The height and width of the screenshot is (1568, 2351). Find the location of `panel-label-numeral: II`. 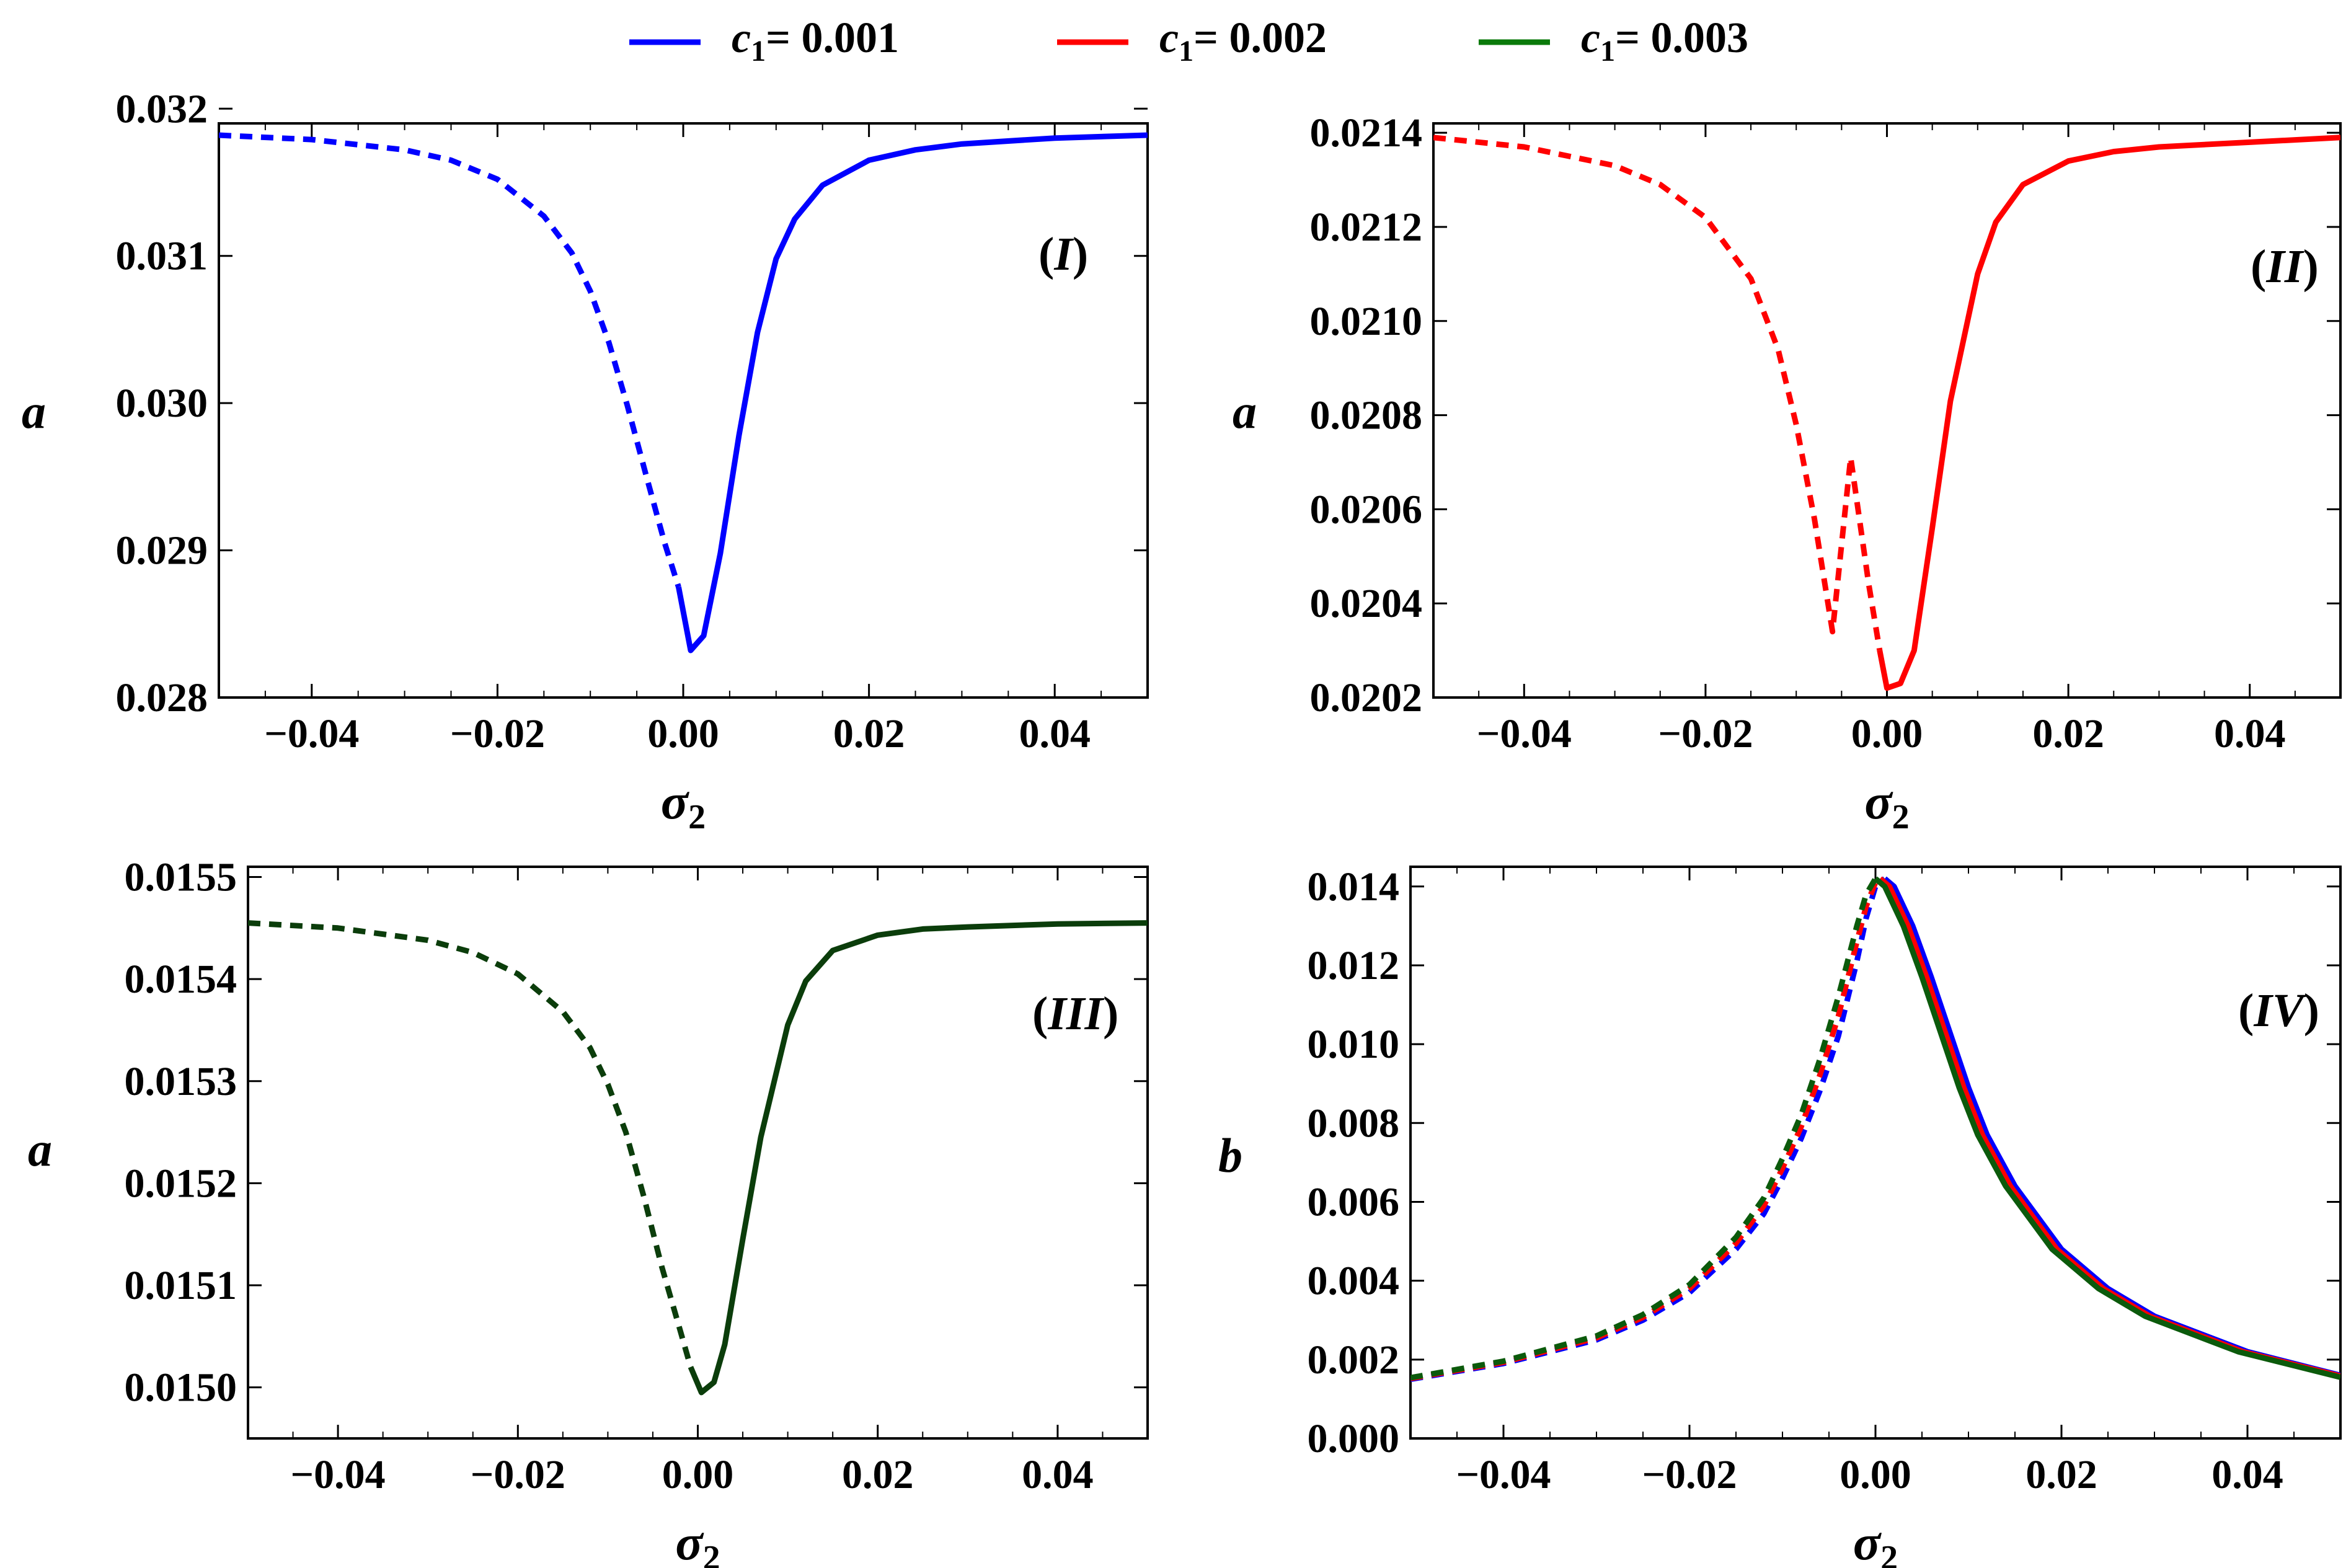

panel-label-numeral: II is located at coordinates (2285, 267).